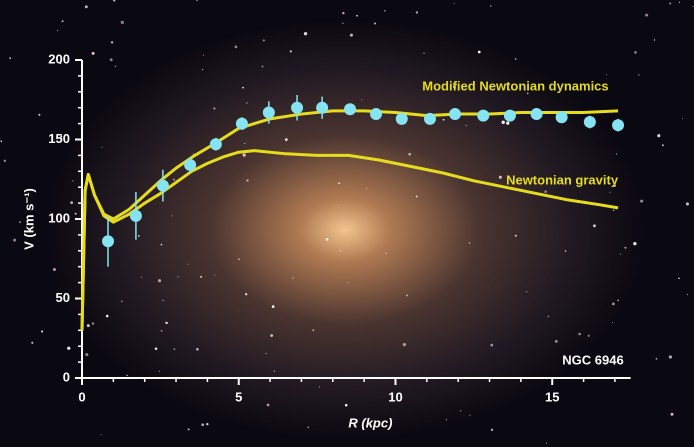 This screenshot has width=694, height=447. What do you see at coordinates (81, 396) in the screenshot?
I see `x-tick-label: 0` at bounding box center [81, 396].